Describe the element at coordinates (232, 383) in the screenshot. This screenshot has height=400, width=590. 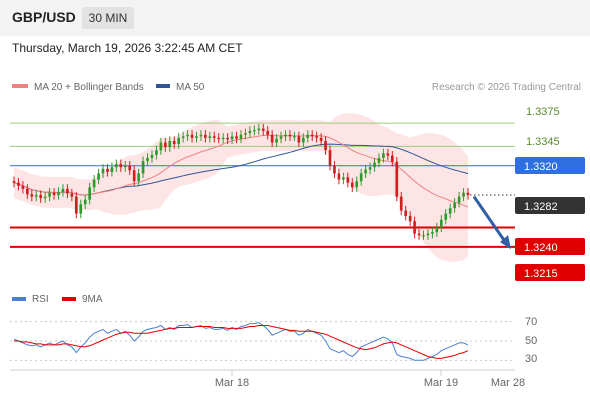
I see `x-tick-mar18: Mar 18` at that location.